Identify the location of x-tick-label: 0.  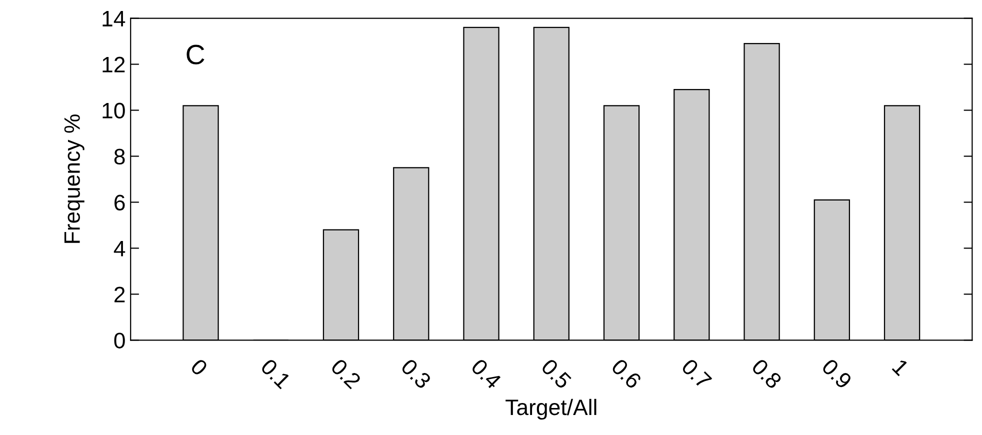
(199, 367).